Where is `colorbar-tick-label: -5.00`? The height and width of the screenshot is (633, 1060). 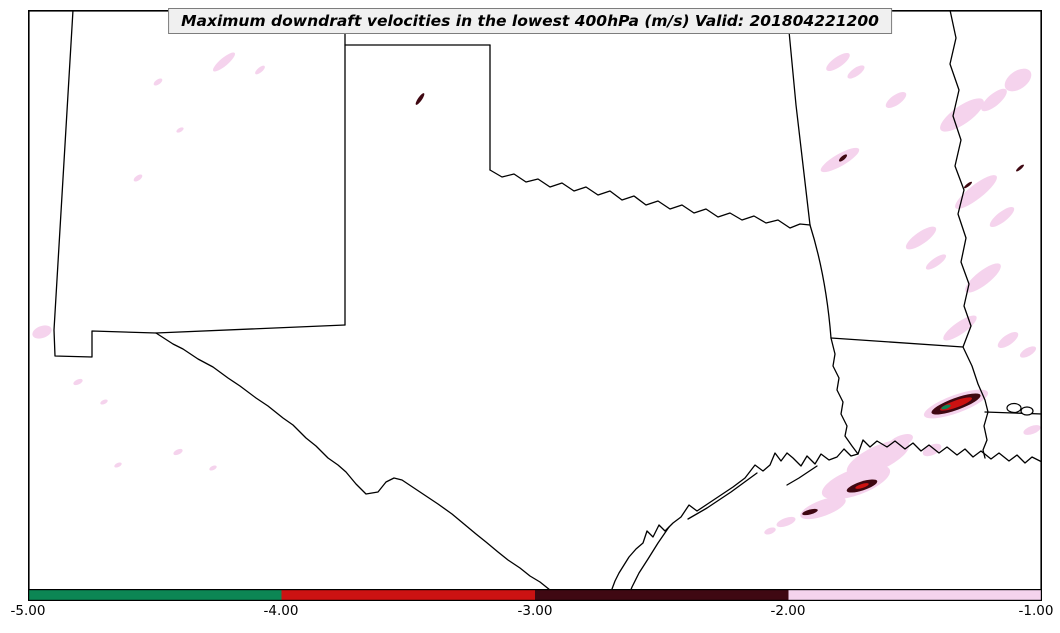 colorbar-tick-label: -5.00 is located at coordinates (28, 611).